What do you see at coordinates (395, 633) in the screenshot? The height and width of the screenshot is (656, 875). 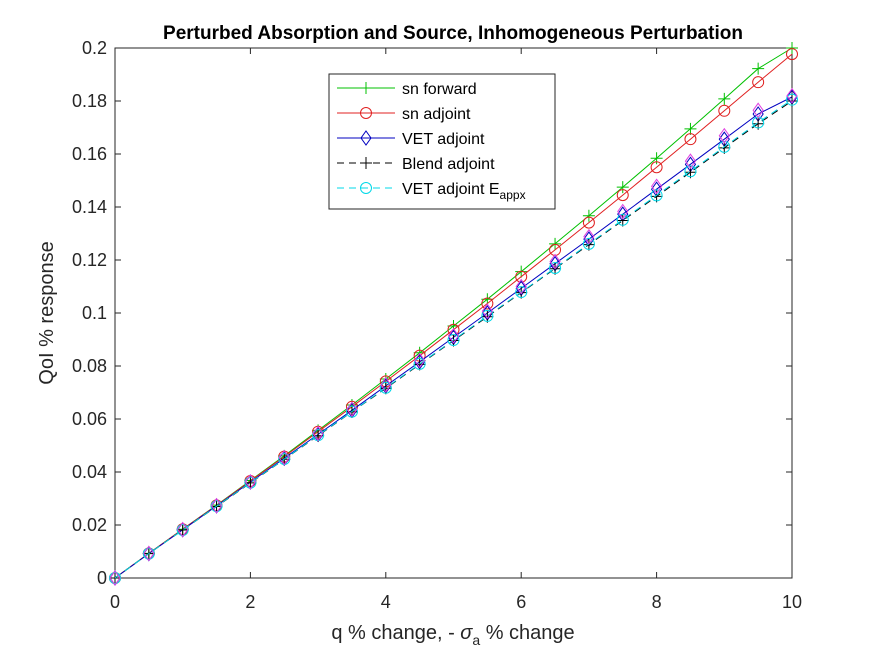 I see `x-axis-label-prefix: q % change, -` at bounding box center [395, 633].